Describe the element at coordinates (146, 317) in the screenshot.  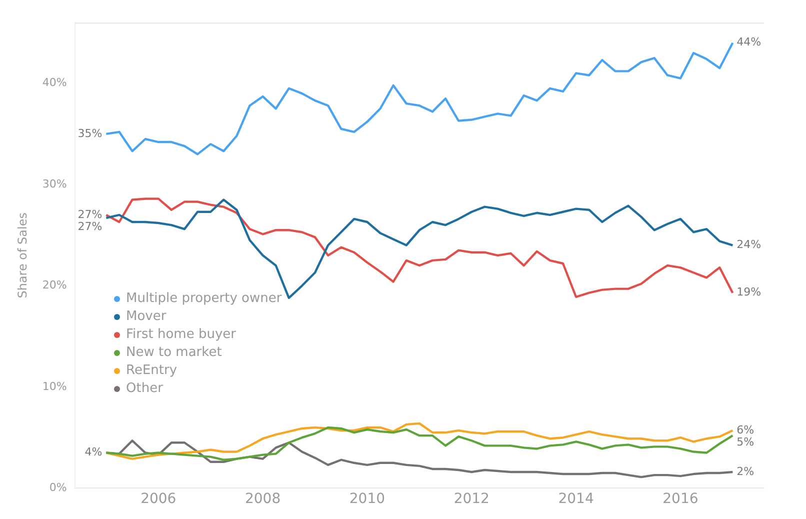
I see `legend-label: Mover` at that location.